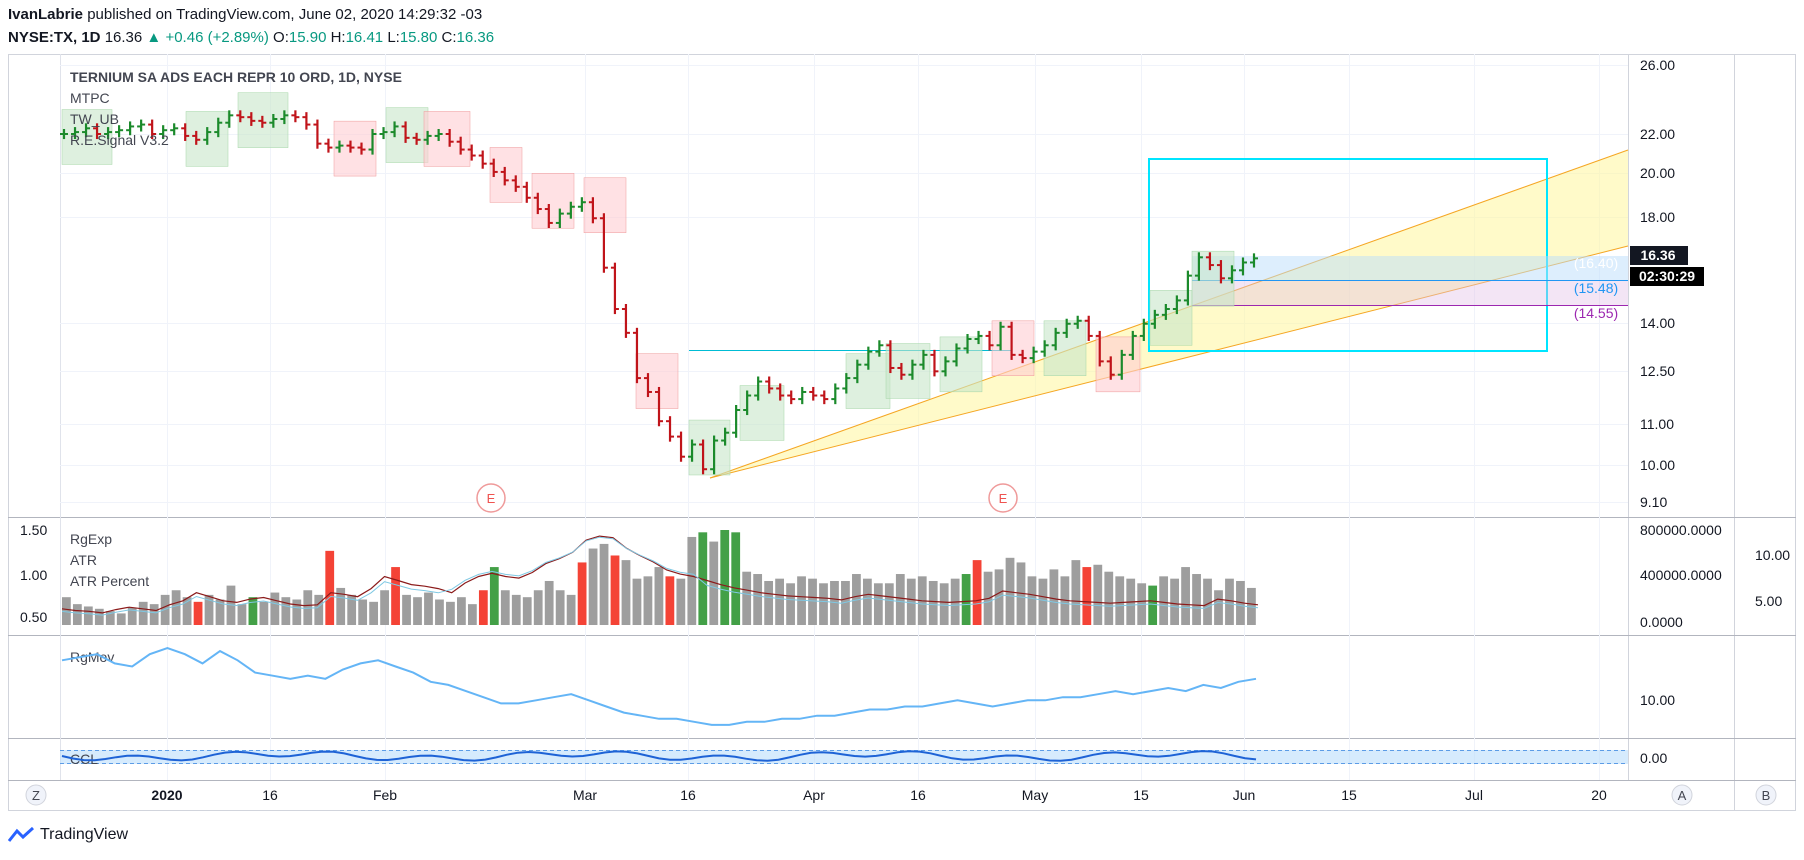  I want to click on atr-percent-line, so click(660, 574).